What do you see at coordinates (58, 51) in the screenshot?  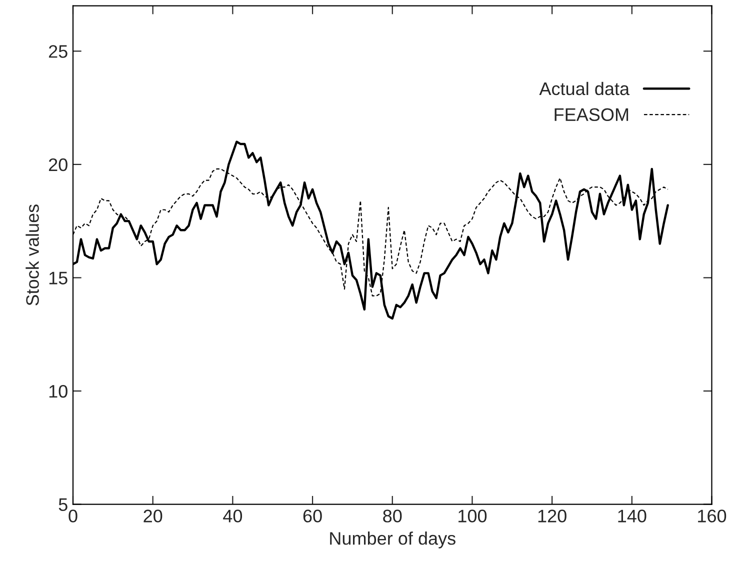 I see `y-tick-label: 25` at bounding box center [58, 51].